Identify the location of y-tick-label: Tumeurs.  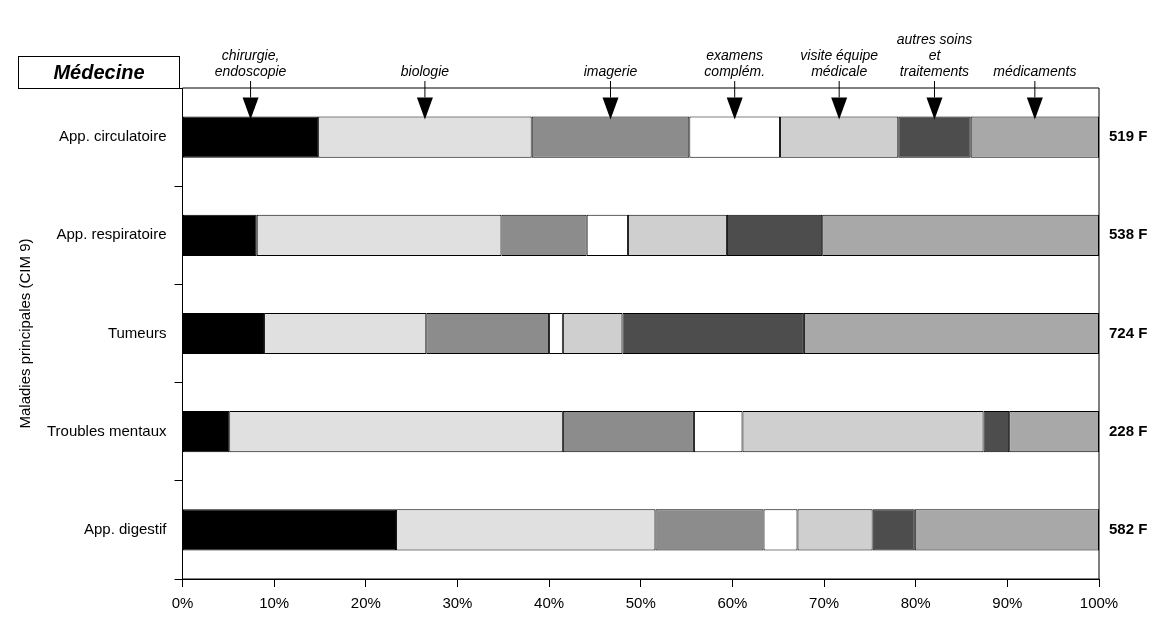
(137, 332).